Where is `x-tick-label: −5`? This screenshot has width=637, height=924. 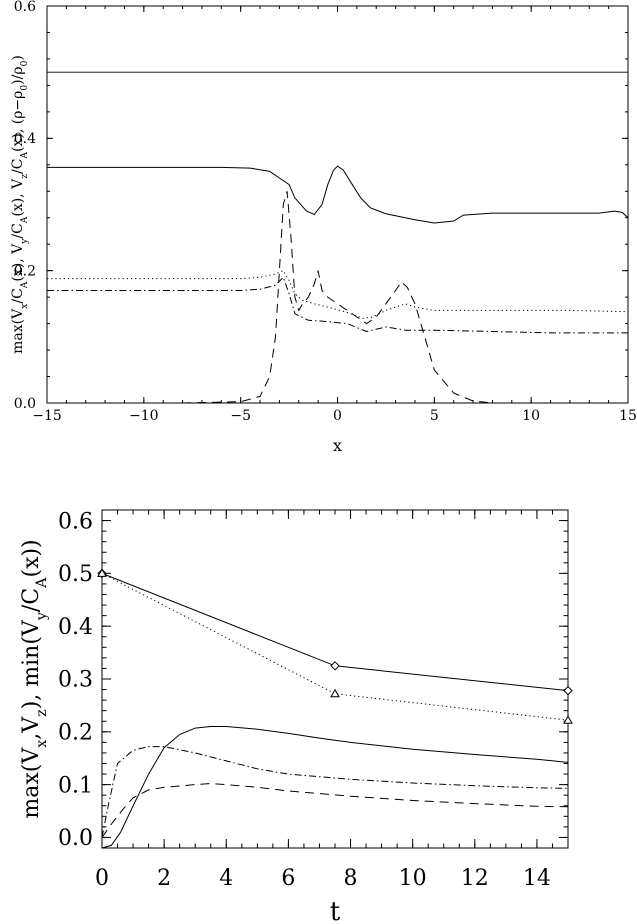 x-tick-label: −5 is located at coordinates (240, 416).